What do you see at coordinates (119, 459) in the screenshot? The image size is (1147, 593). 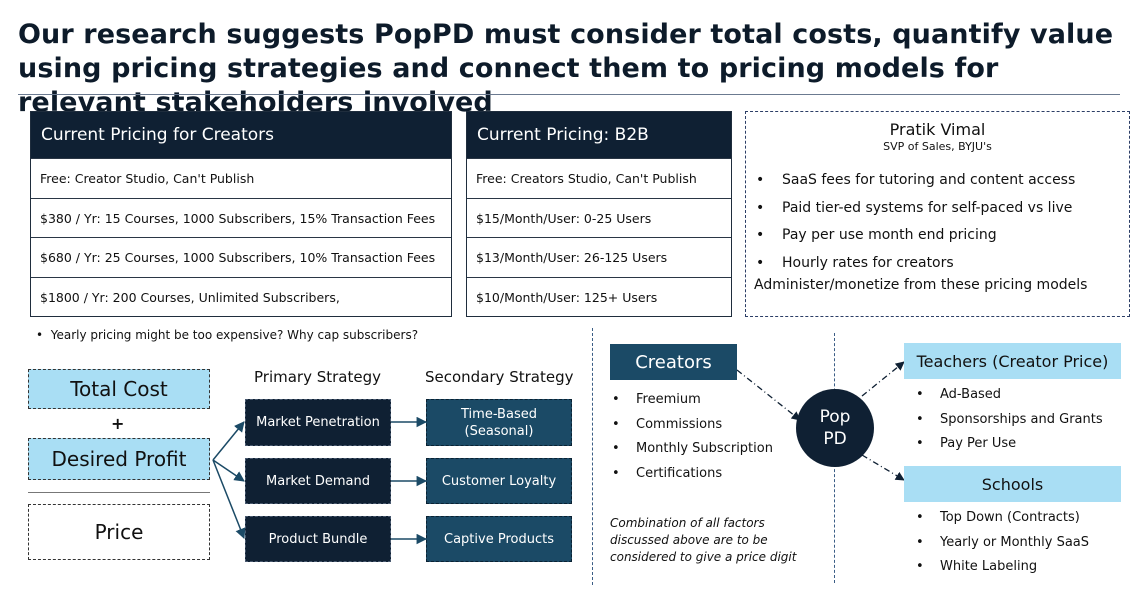 I see `desired-profit-box: Desired Profit` at bounding box center [119, 459].